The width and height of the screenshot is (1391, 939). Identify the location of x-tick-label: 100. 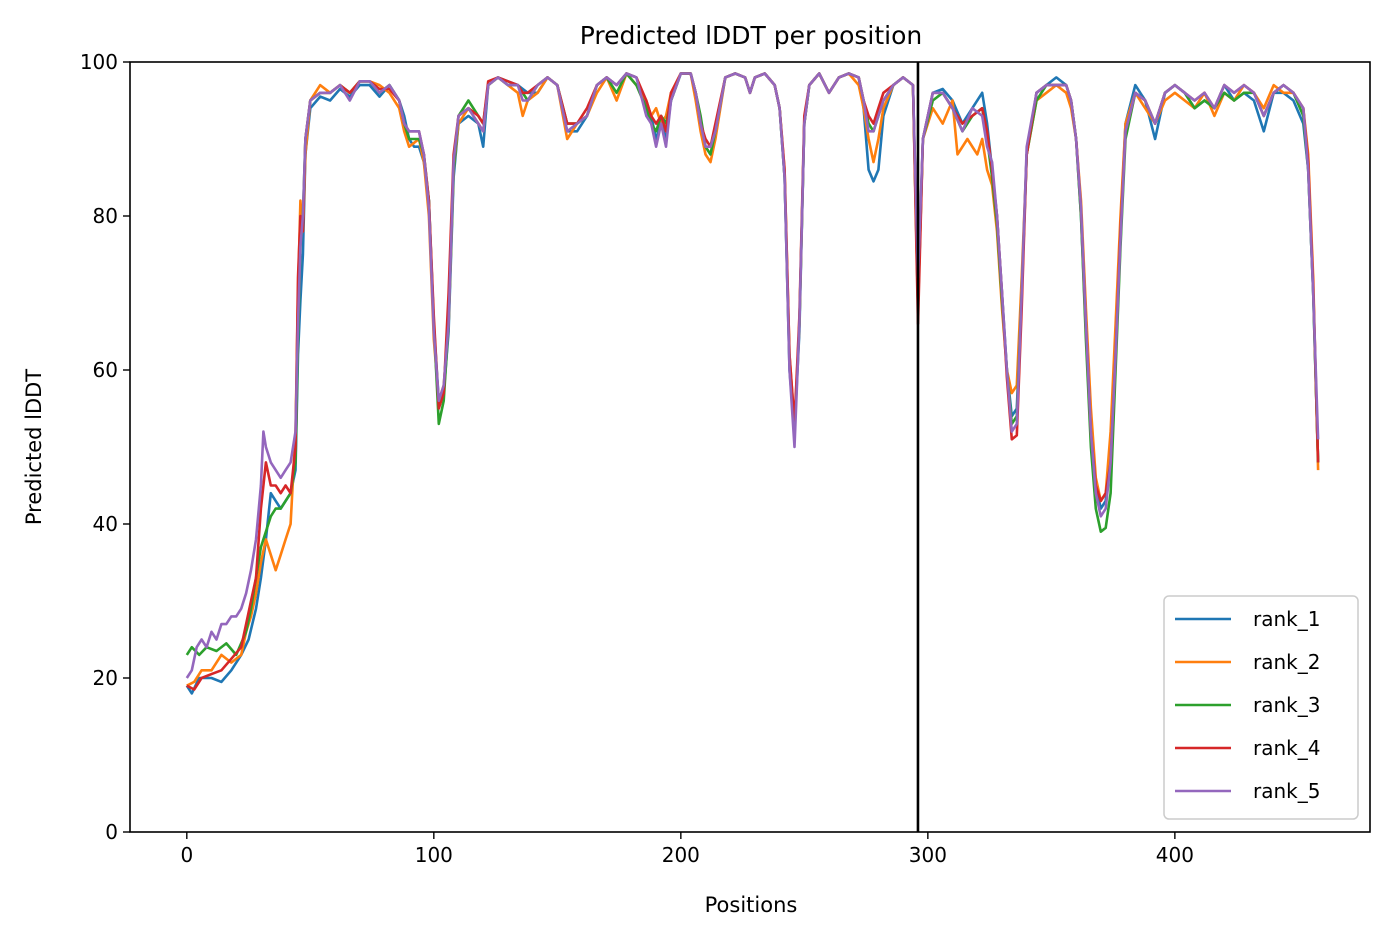
(434, 855).